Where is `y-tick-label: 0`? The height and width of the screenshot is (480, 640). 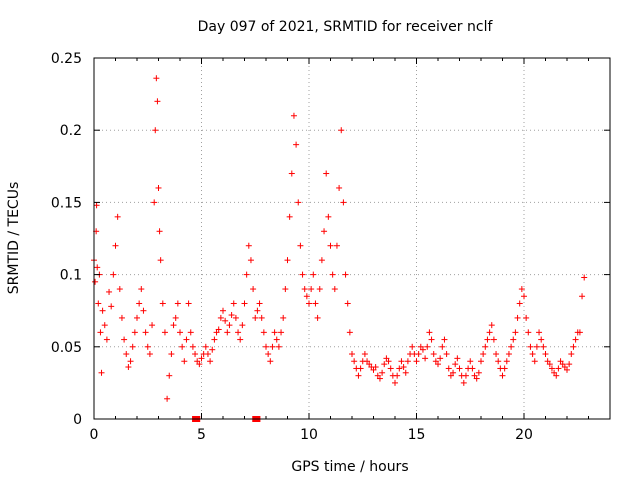
y-tick-label: 0 is located at coordinates (77, 420).